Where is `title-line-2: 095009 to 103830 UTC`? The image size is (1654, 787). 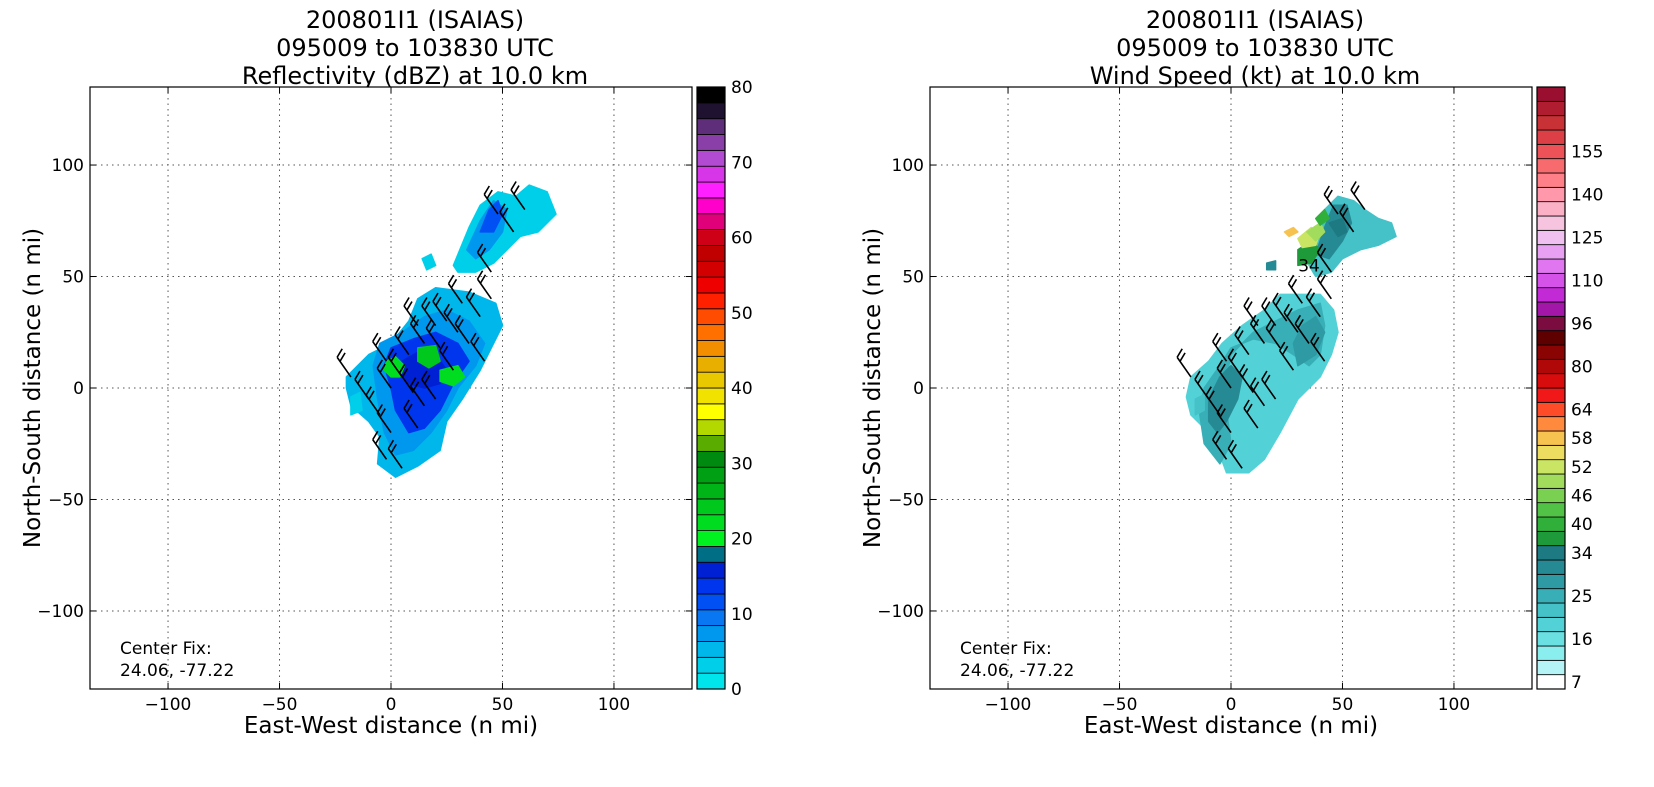 title-line-2: 095009 to 103830 UTC is located at coordinates (415, 48).